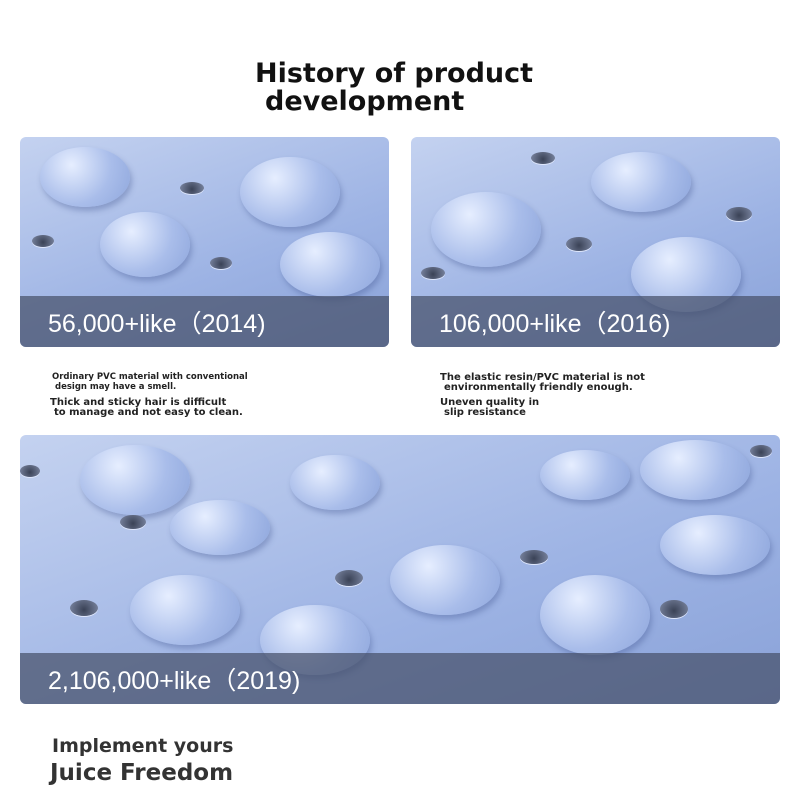 The image size is (800, 800). I want to click on footer-line-1: Implement yours, so click(143, 746).